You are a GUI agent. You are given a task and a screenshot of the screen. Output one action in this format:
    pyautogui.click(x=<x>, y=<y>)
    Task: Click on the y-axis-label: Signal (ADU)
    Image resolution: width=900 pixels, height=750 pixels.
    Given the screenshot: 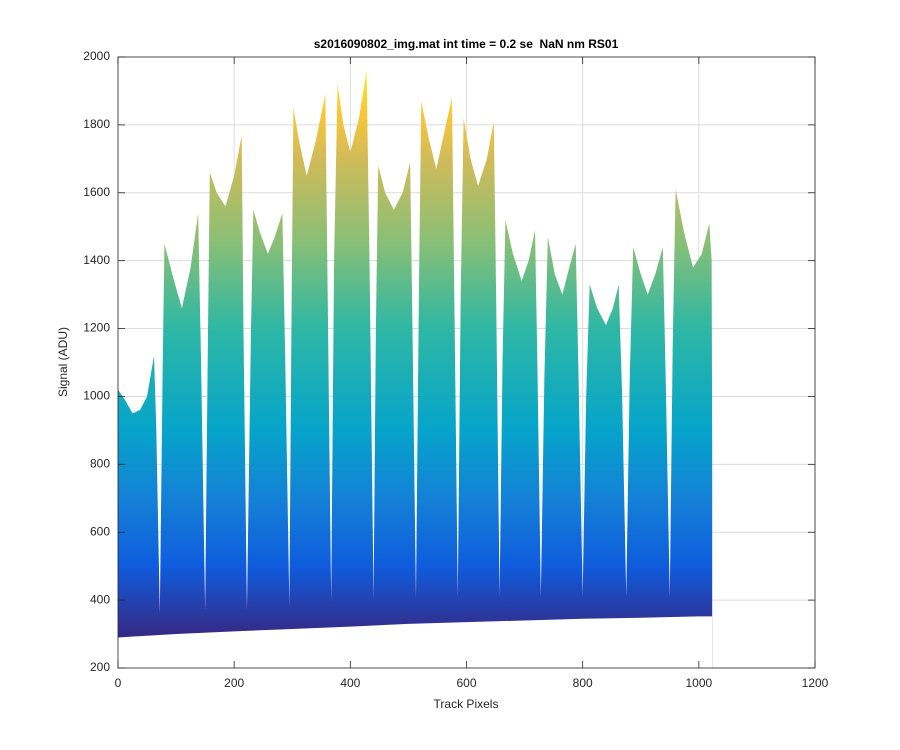 What is the action you would take?
    pyautogui.click(x=63, y=362)
    